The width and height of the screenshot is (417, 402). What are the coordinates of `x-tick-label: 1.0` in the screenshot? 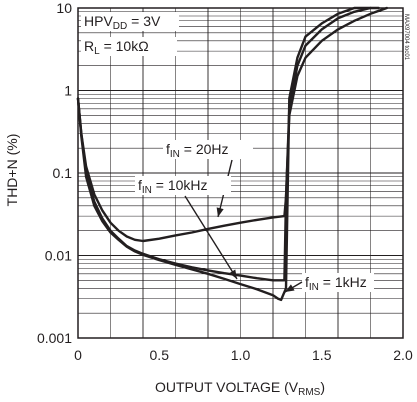 It's located at (241, 355).